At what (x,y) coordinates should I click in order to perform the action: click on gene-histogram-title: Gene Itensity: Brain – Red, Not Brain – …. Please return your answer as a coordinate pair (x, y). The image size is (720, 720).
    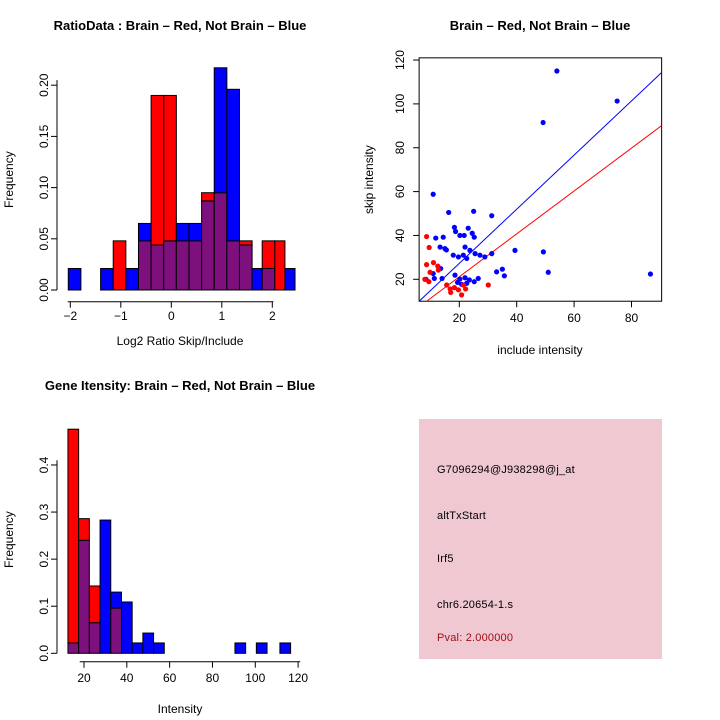
    Looking at the image, I should click on (180, 385).